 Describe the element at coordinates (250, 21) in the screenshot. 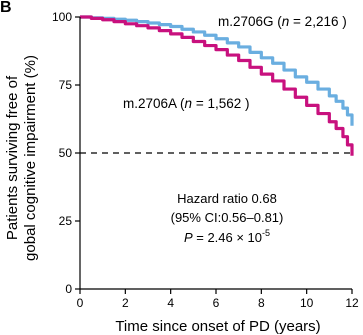

I see `series-label-m2706g-main: m.2706G (` at that location.